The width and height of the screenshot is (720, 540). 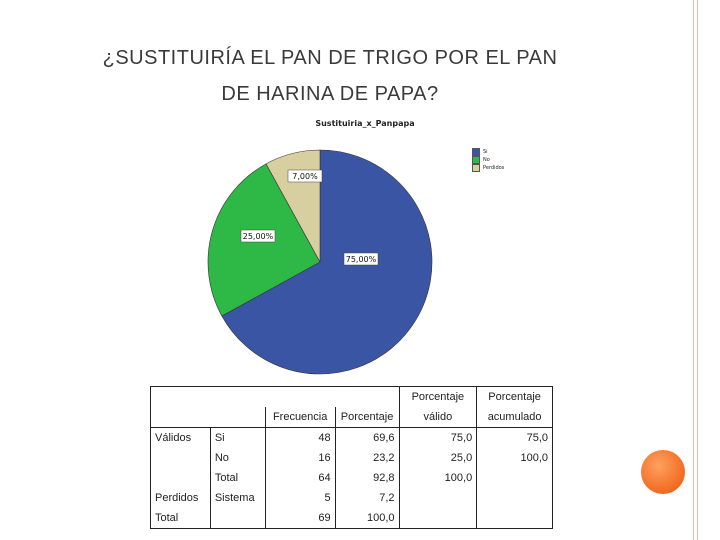 What do you see at coordinates (300, 518) in the screenshot?
I see `table-cell: 69` at bounding box center [300, 518].